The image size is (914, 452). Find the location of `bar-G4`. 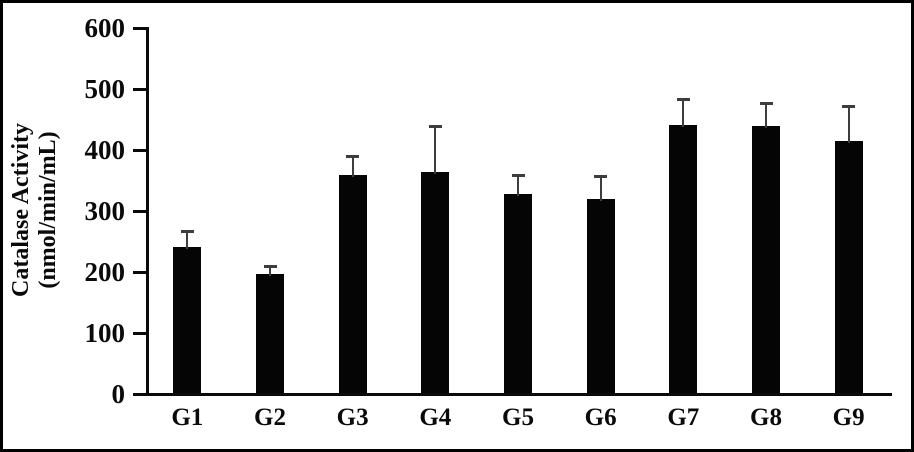

bar-G4 is located at coordinates (435, 282).